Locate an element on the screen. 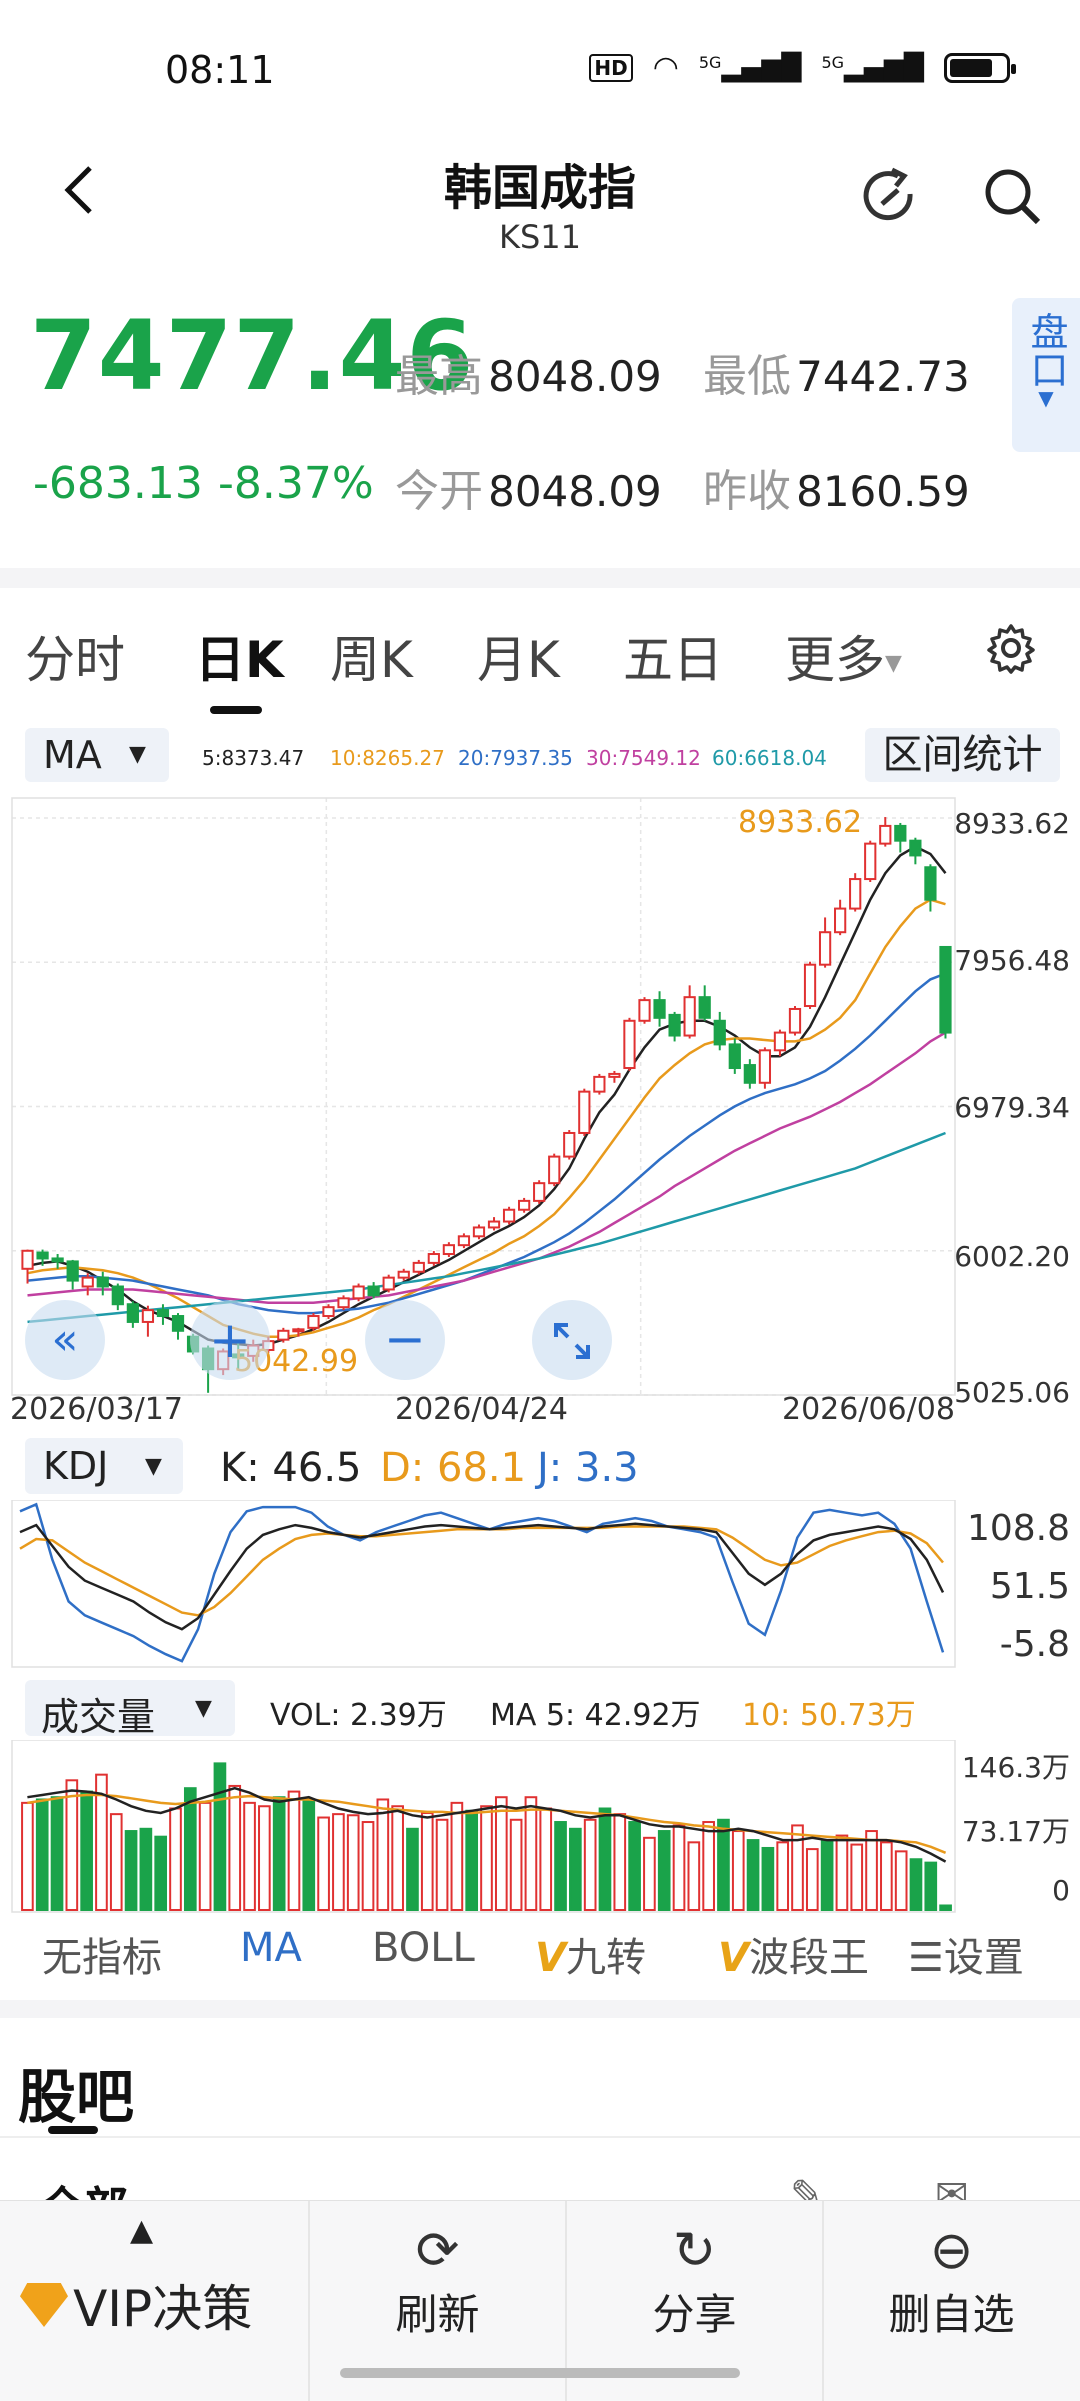 Image resolution: width=1080 pixels, height=2401 pixels. range-stats-button: 区间统计 is located at coordinates (962, 755).